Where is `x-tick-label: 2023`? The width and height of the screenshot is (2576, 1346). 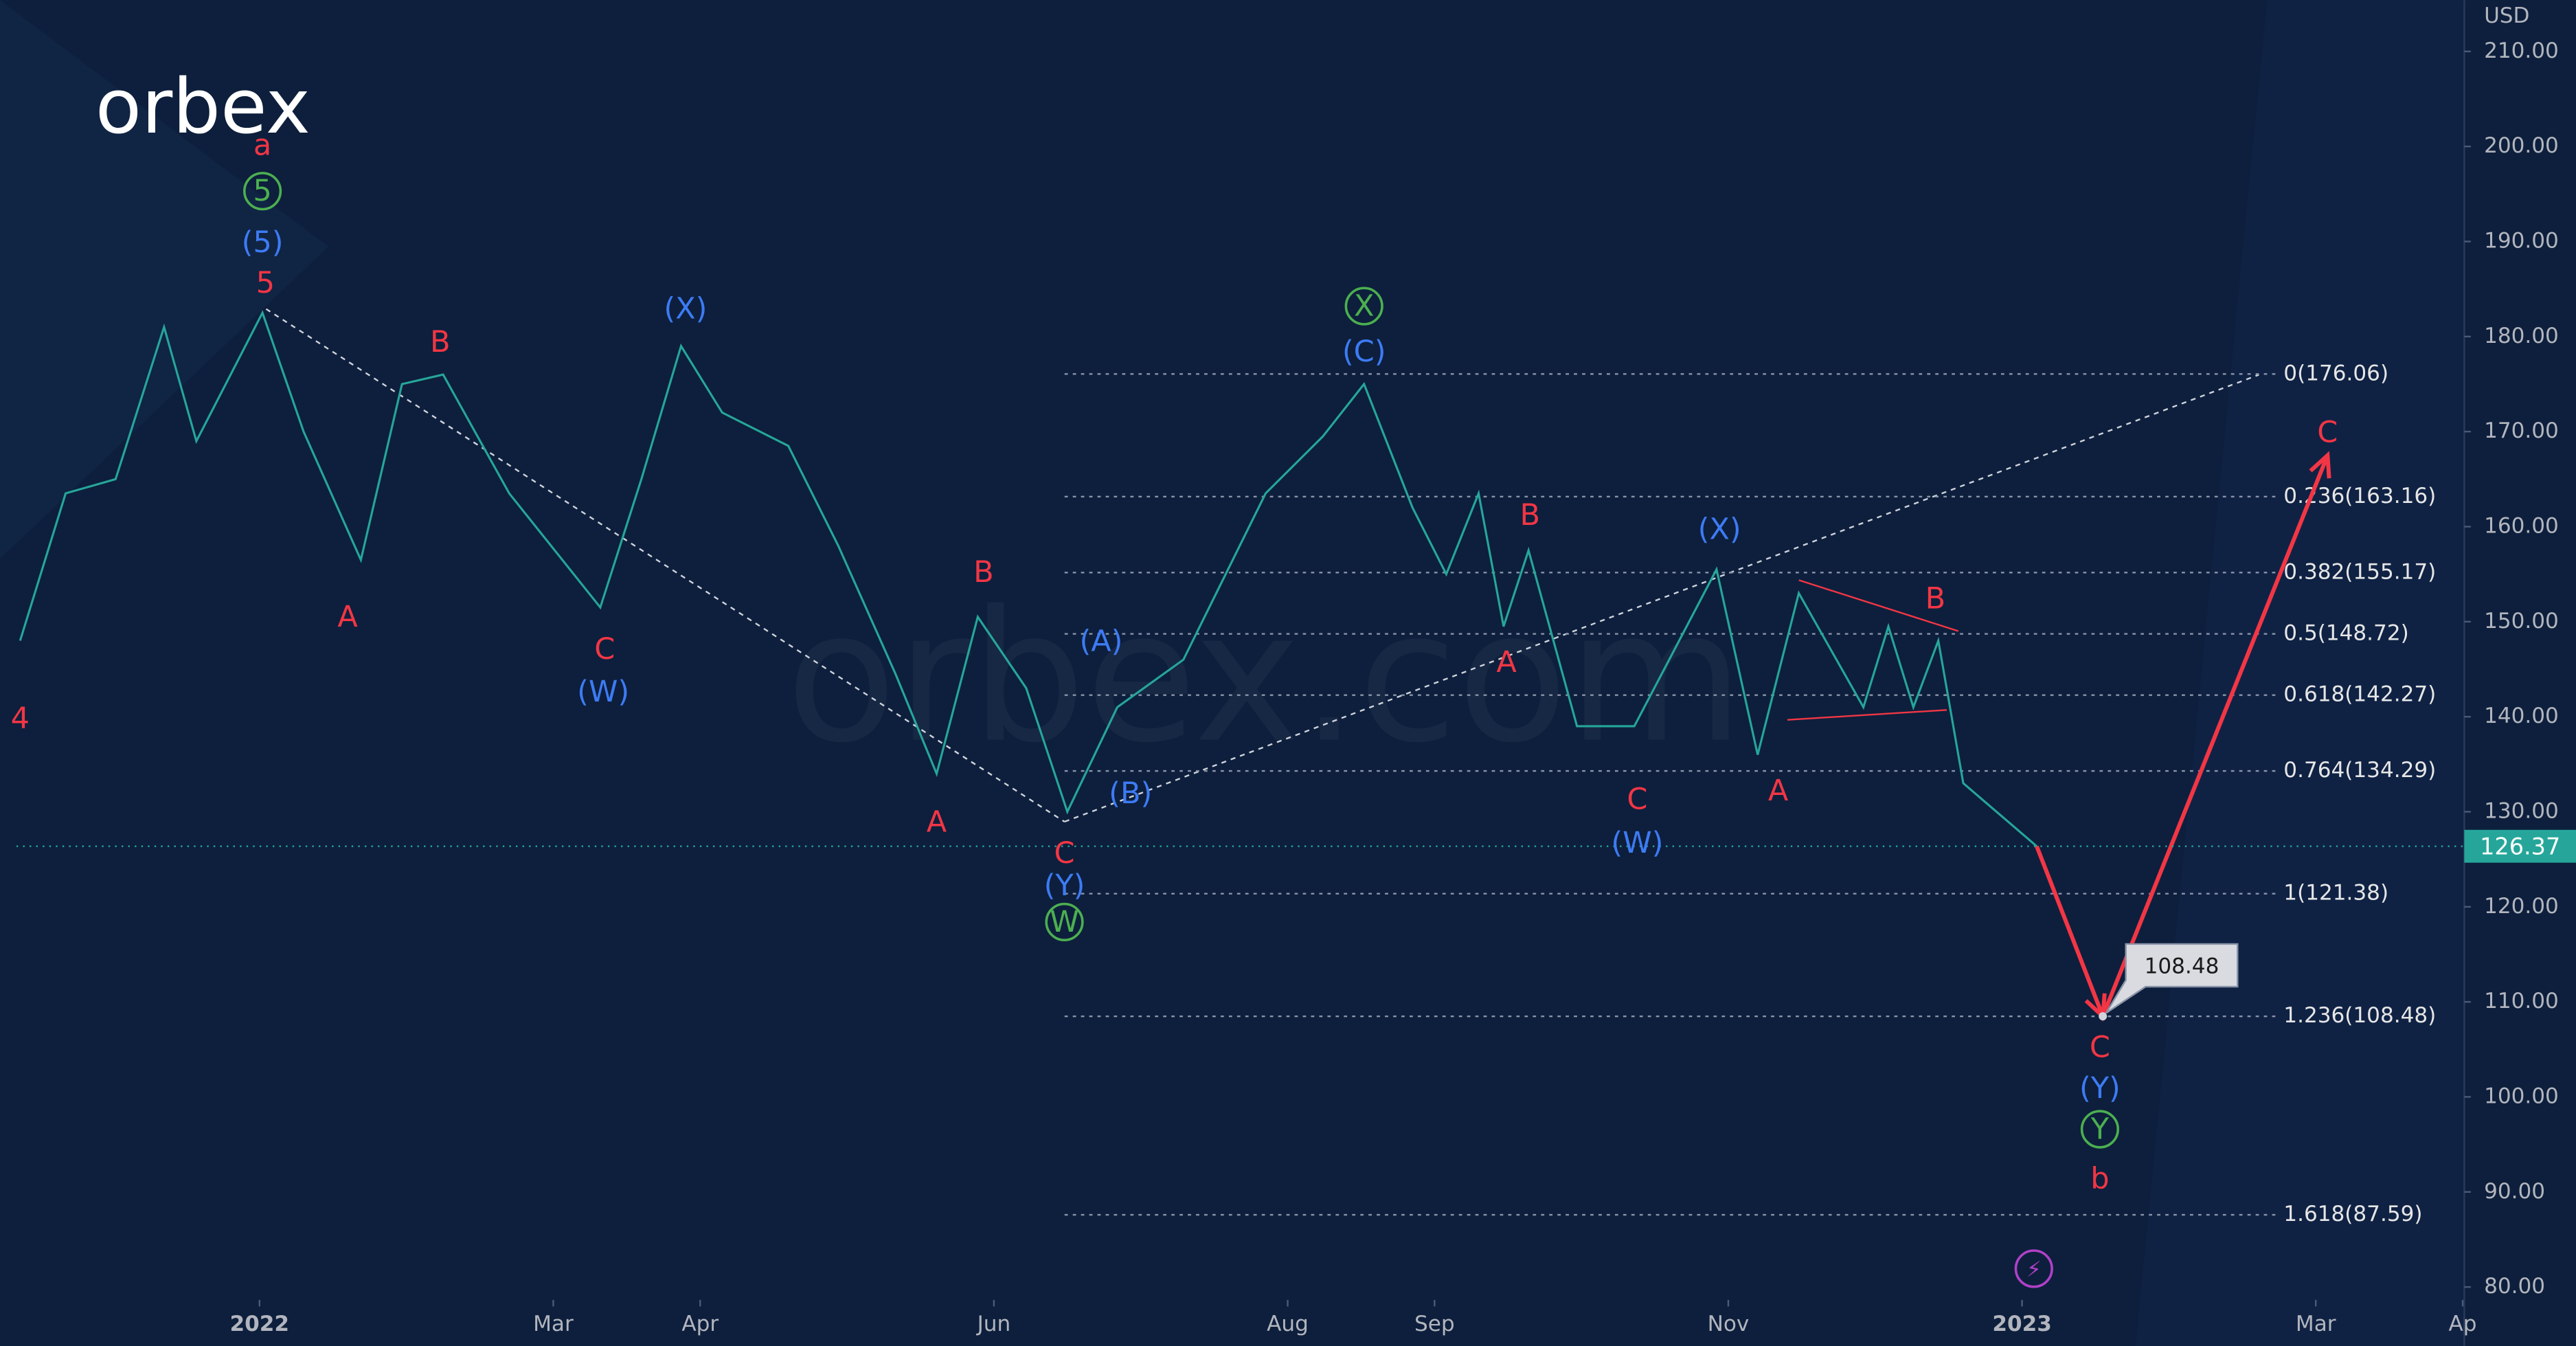
x-tick-label: 2023 is located at coordinates (2022, 1324).